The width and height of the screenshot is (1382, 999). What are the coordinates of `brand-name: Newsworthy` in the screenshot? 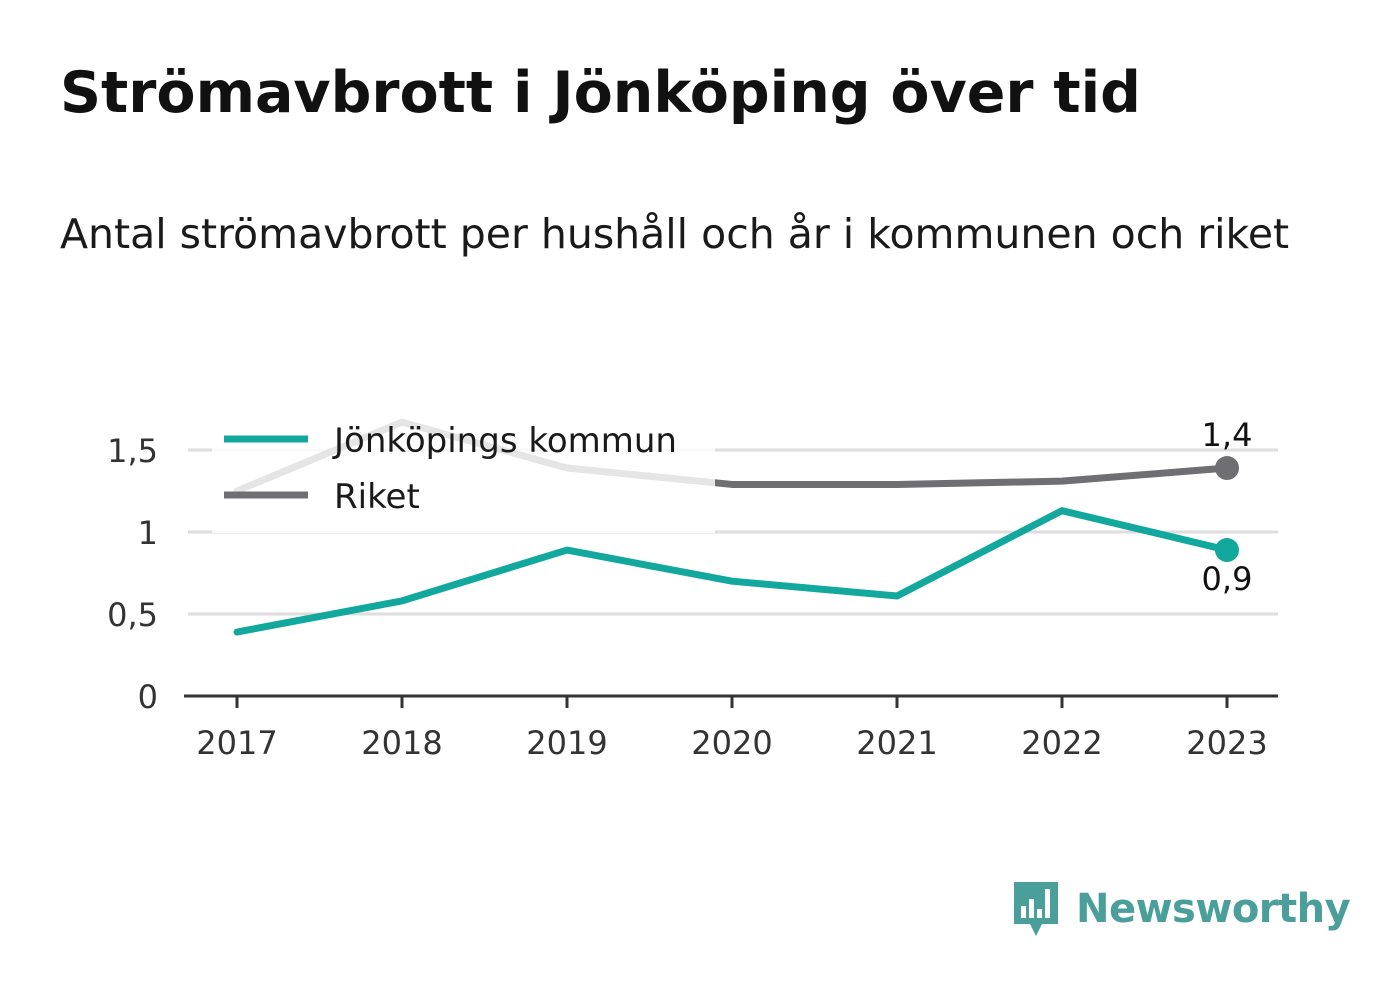 It's located at (1213, 909).